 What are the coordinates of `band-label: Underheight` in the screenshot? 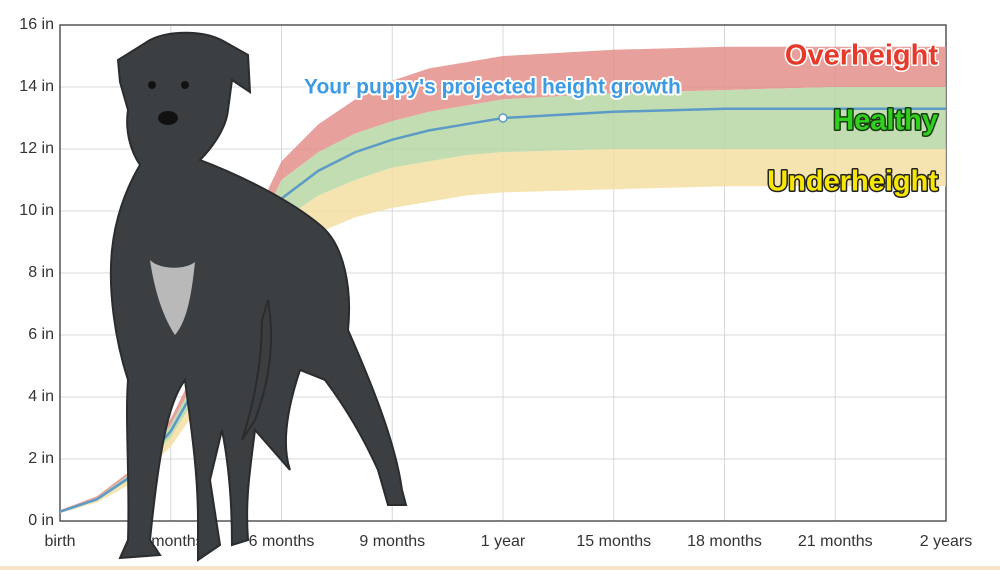 It's located at (852, 182).